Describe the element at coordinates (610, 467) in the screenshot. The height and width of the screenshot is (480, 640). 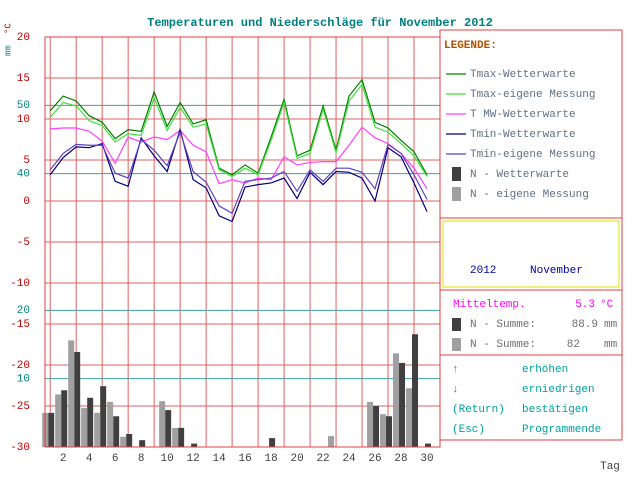
I see `x-axis-label: Tag` at that location.